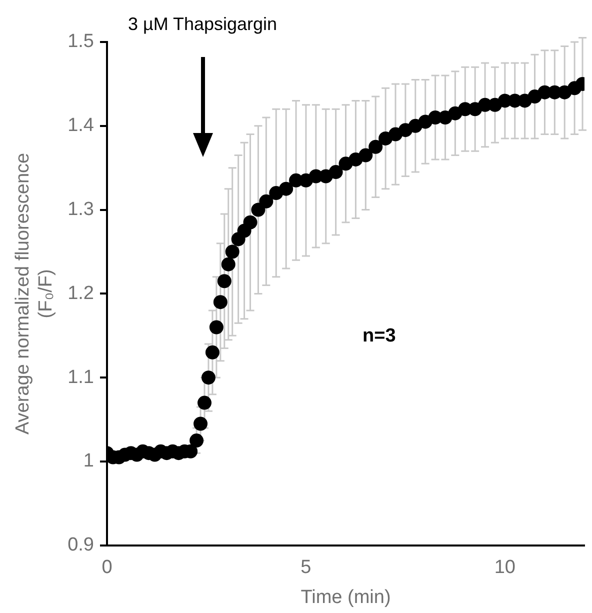  I want to click on y-axis-title: Average normalized fluorescence (F₀/F), so click(34, 293).